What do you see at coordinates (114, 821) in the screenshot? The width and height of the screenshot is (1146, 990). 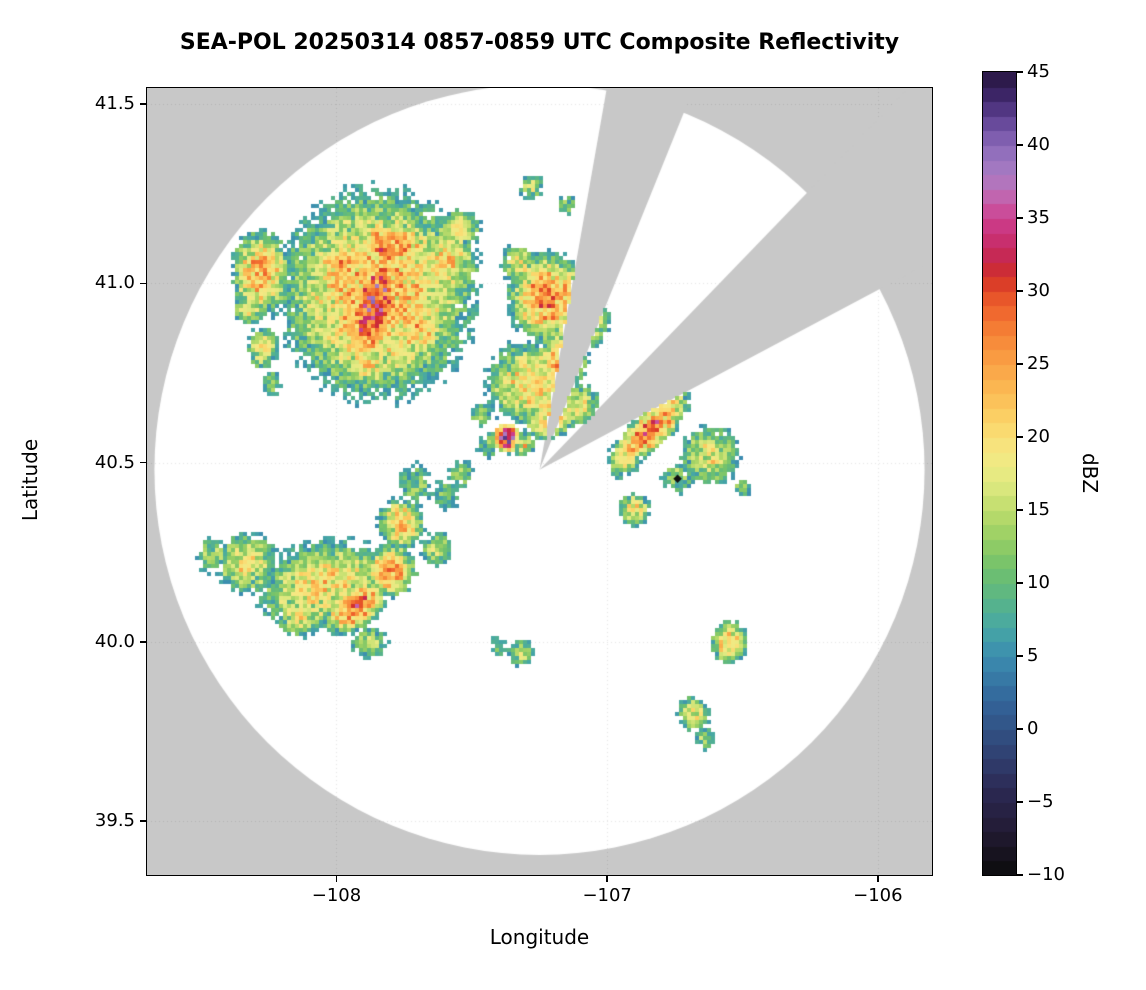 I see `y-tick-label: 39.5` at bounding box center [114, 821].